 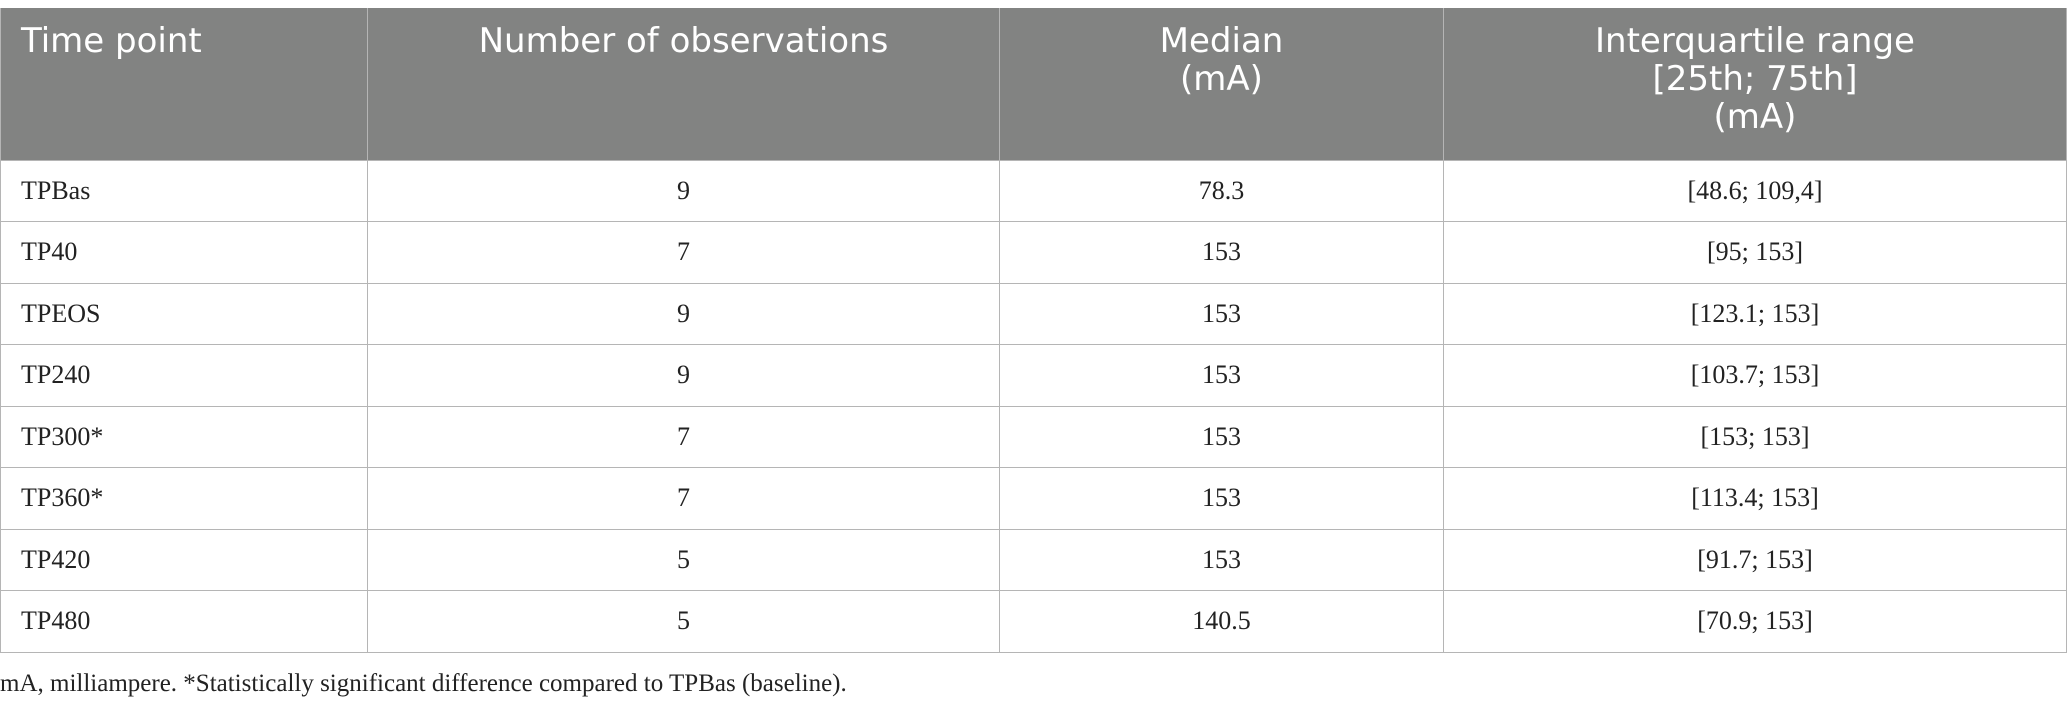 What do you see at coordinates (1755, 190) in the screenshot?
I see `cell-iqr: [48.6; 109,4]` at bounding box center [1755, 190].